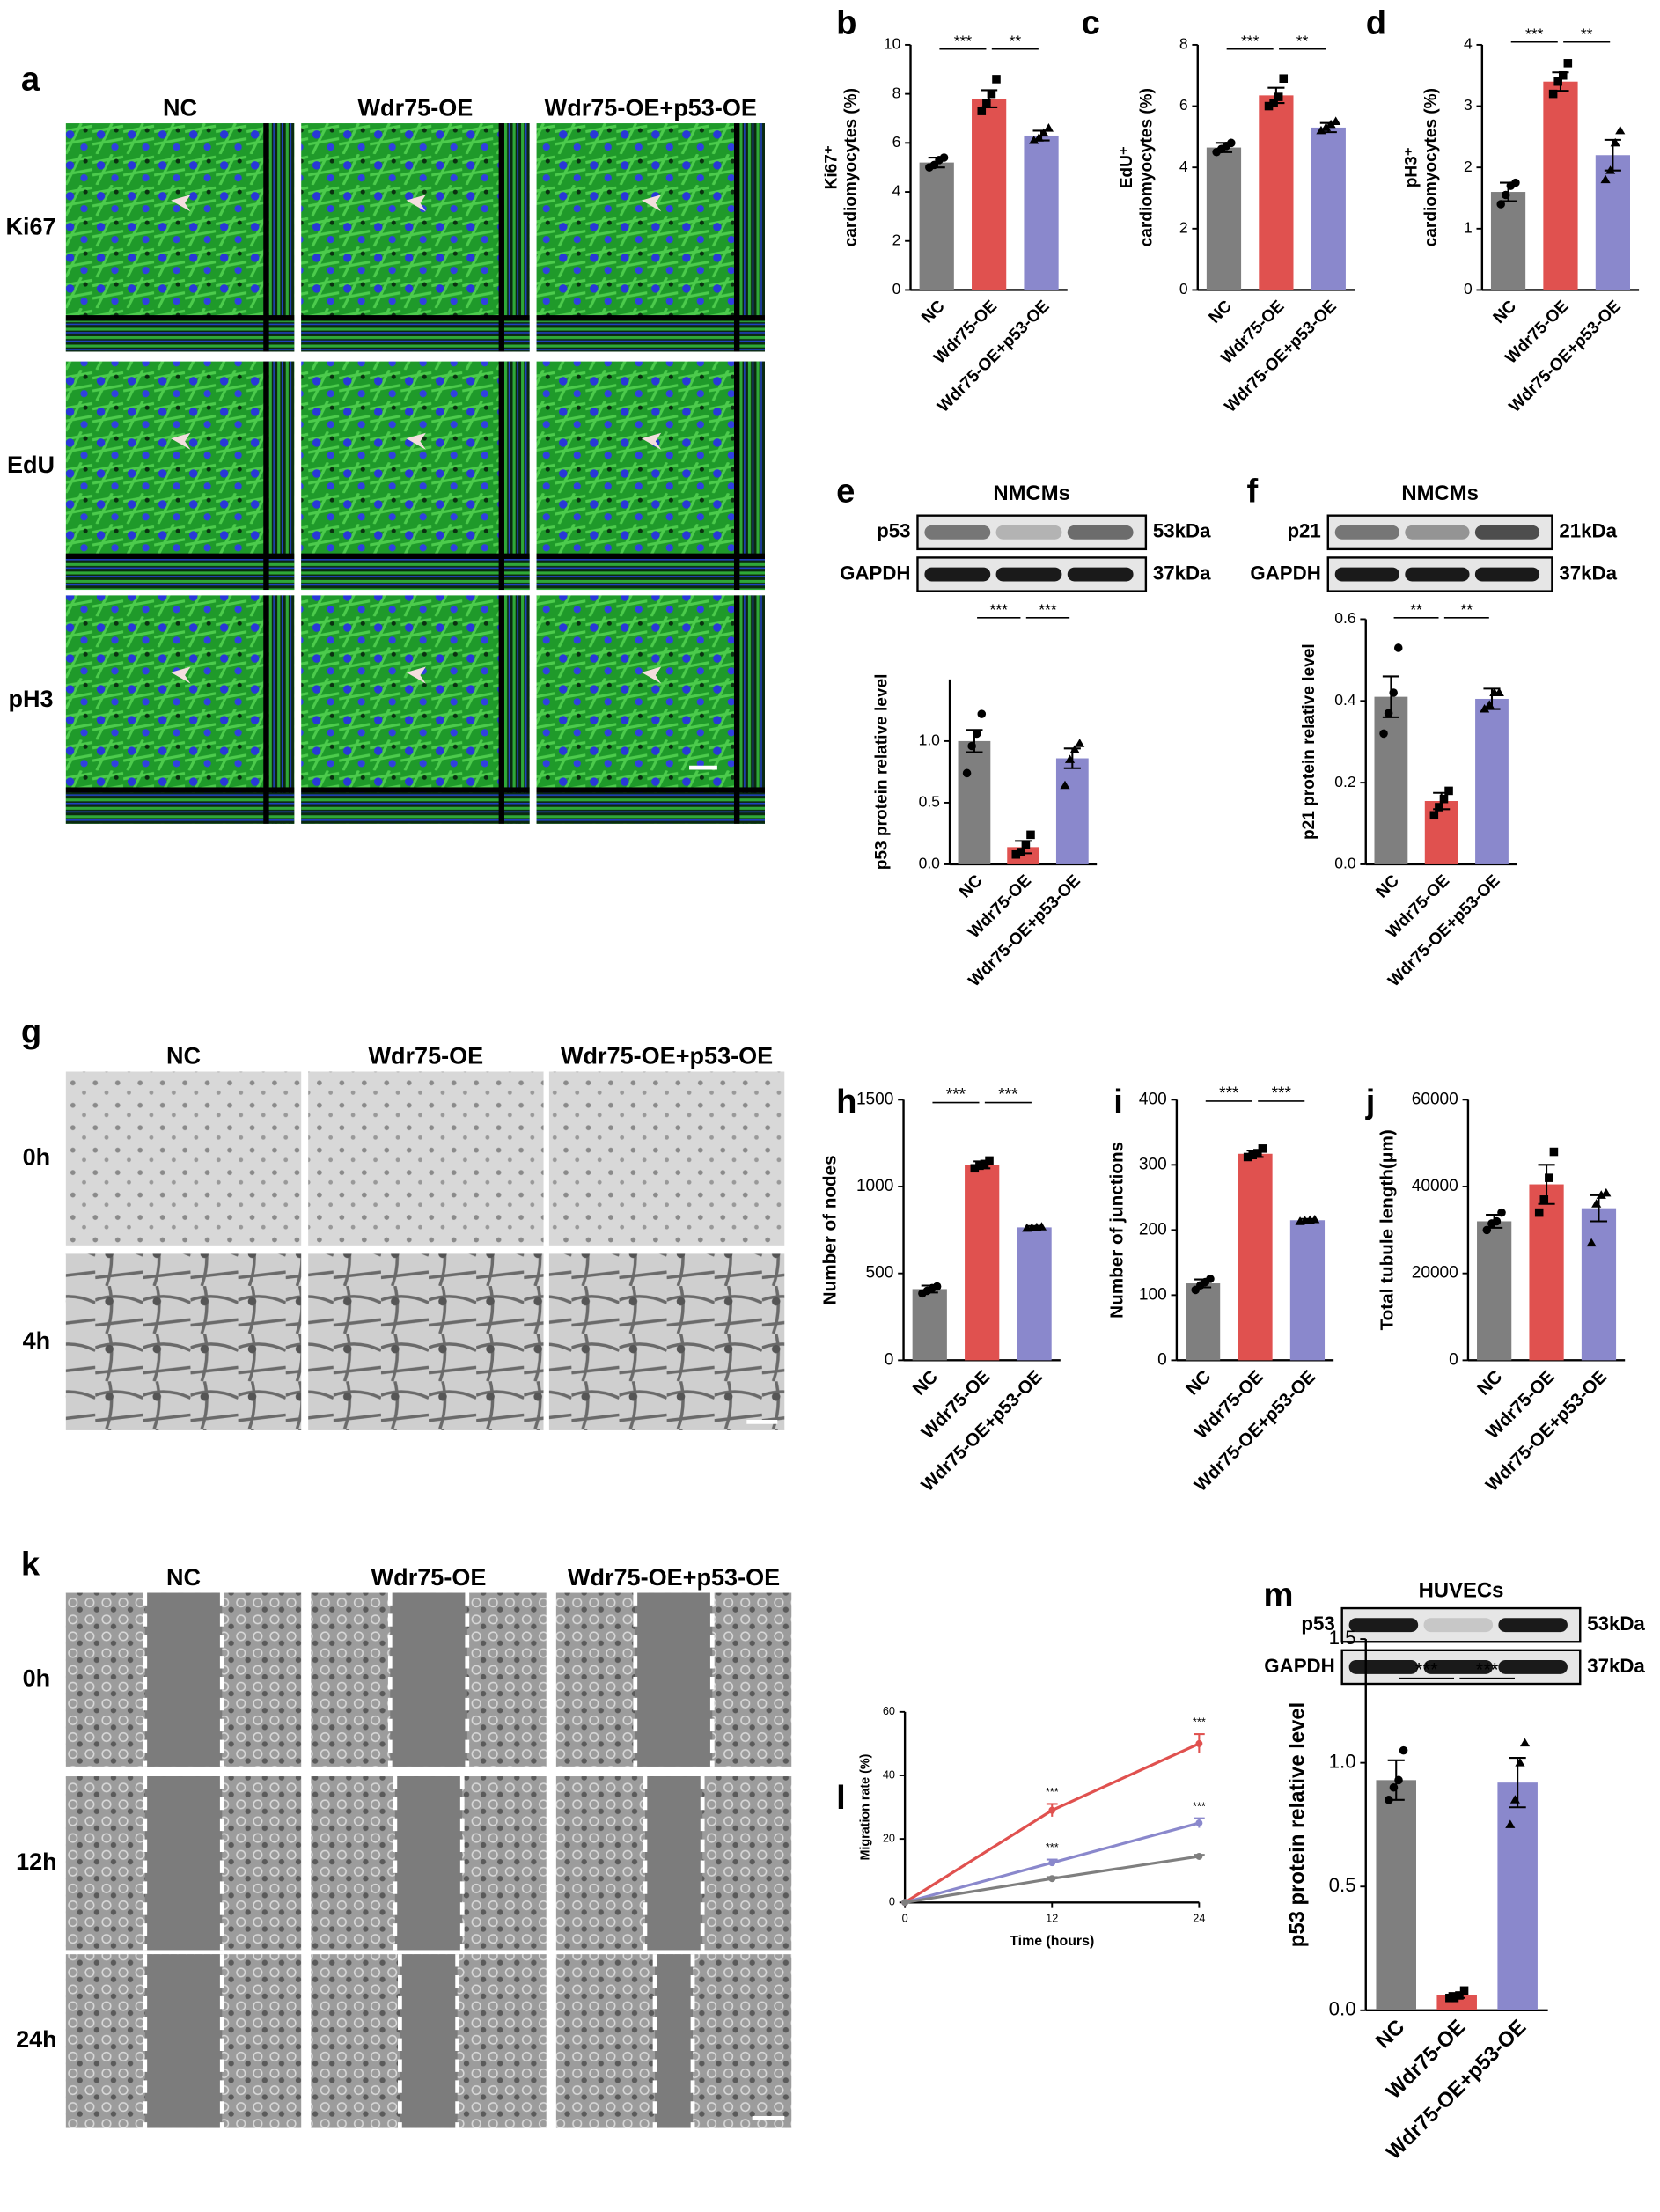 This screenshot has height=2212, width=1660. Describe the element at coordinates (651, 108) in the screenshot. I see `column-label: Wdr75-OE+p53-OE` at that location.